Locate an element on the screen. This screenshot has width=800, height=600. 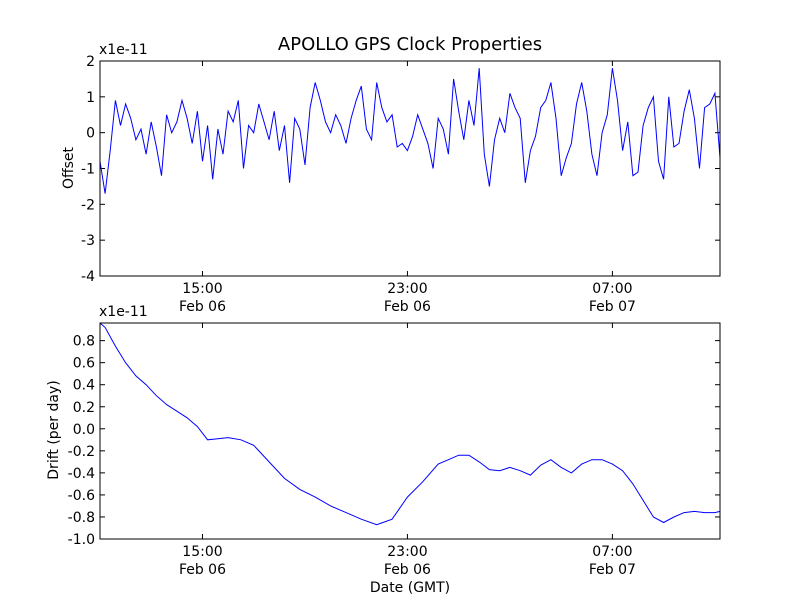
y-tick-label: -0.8 is located at coordinates (81, 518).